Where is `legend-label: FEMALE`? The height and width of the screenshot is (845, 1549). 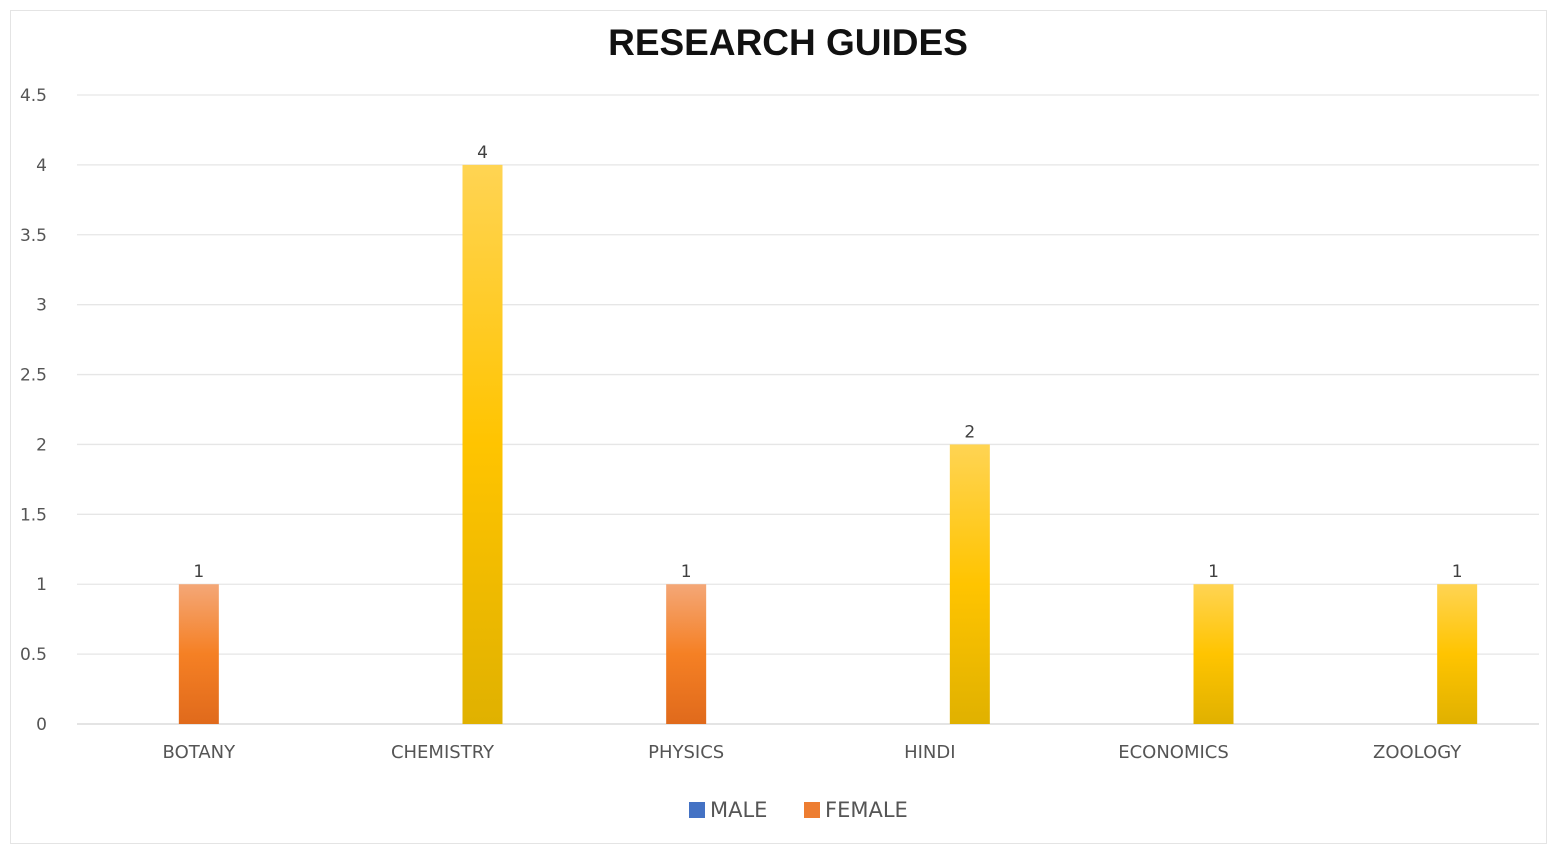
legend-label: FEMALE is located at coordinates (866, 810).